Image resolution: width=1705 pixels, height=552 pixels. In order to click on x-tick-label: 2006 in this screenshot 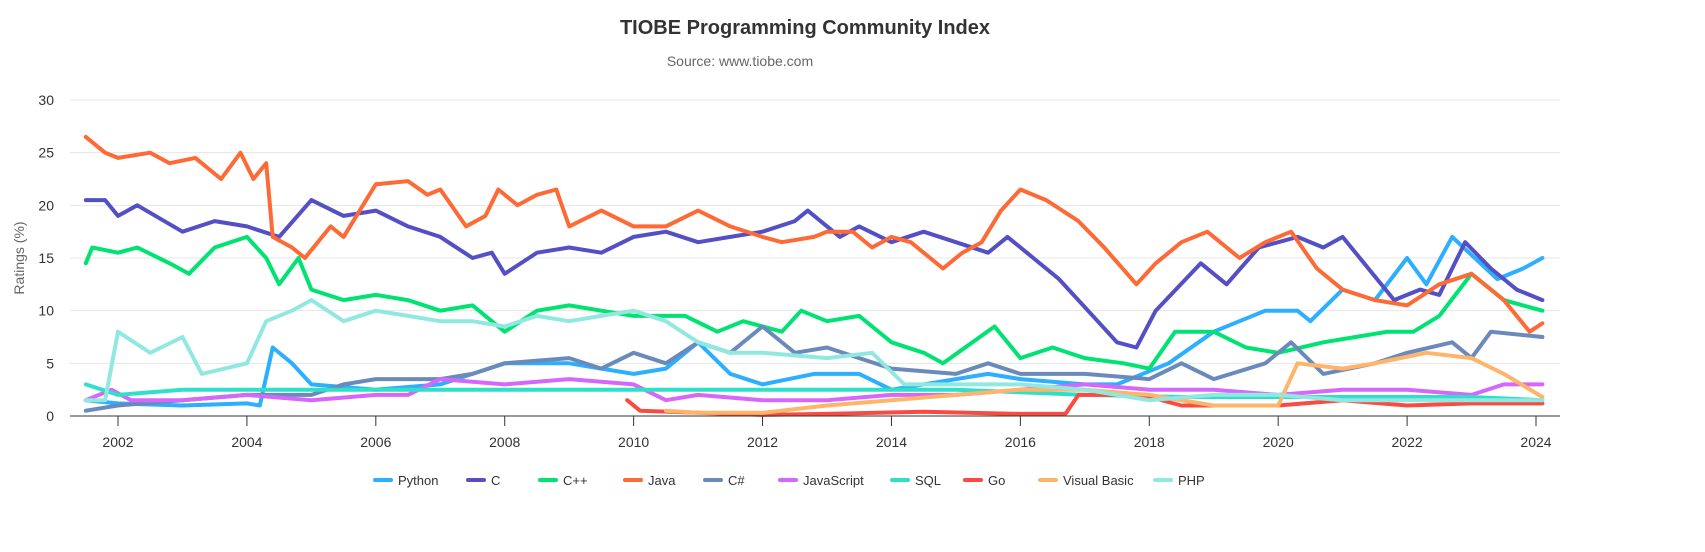, I will do `click(375, 442)`.